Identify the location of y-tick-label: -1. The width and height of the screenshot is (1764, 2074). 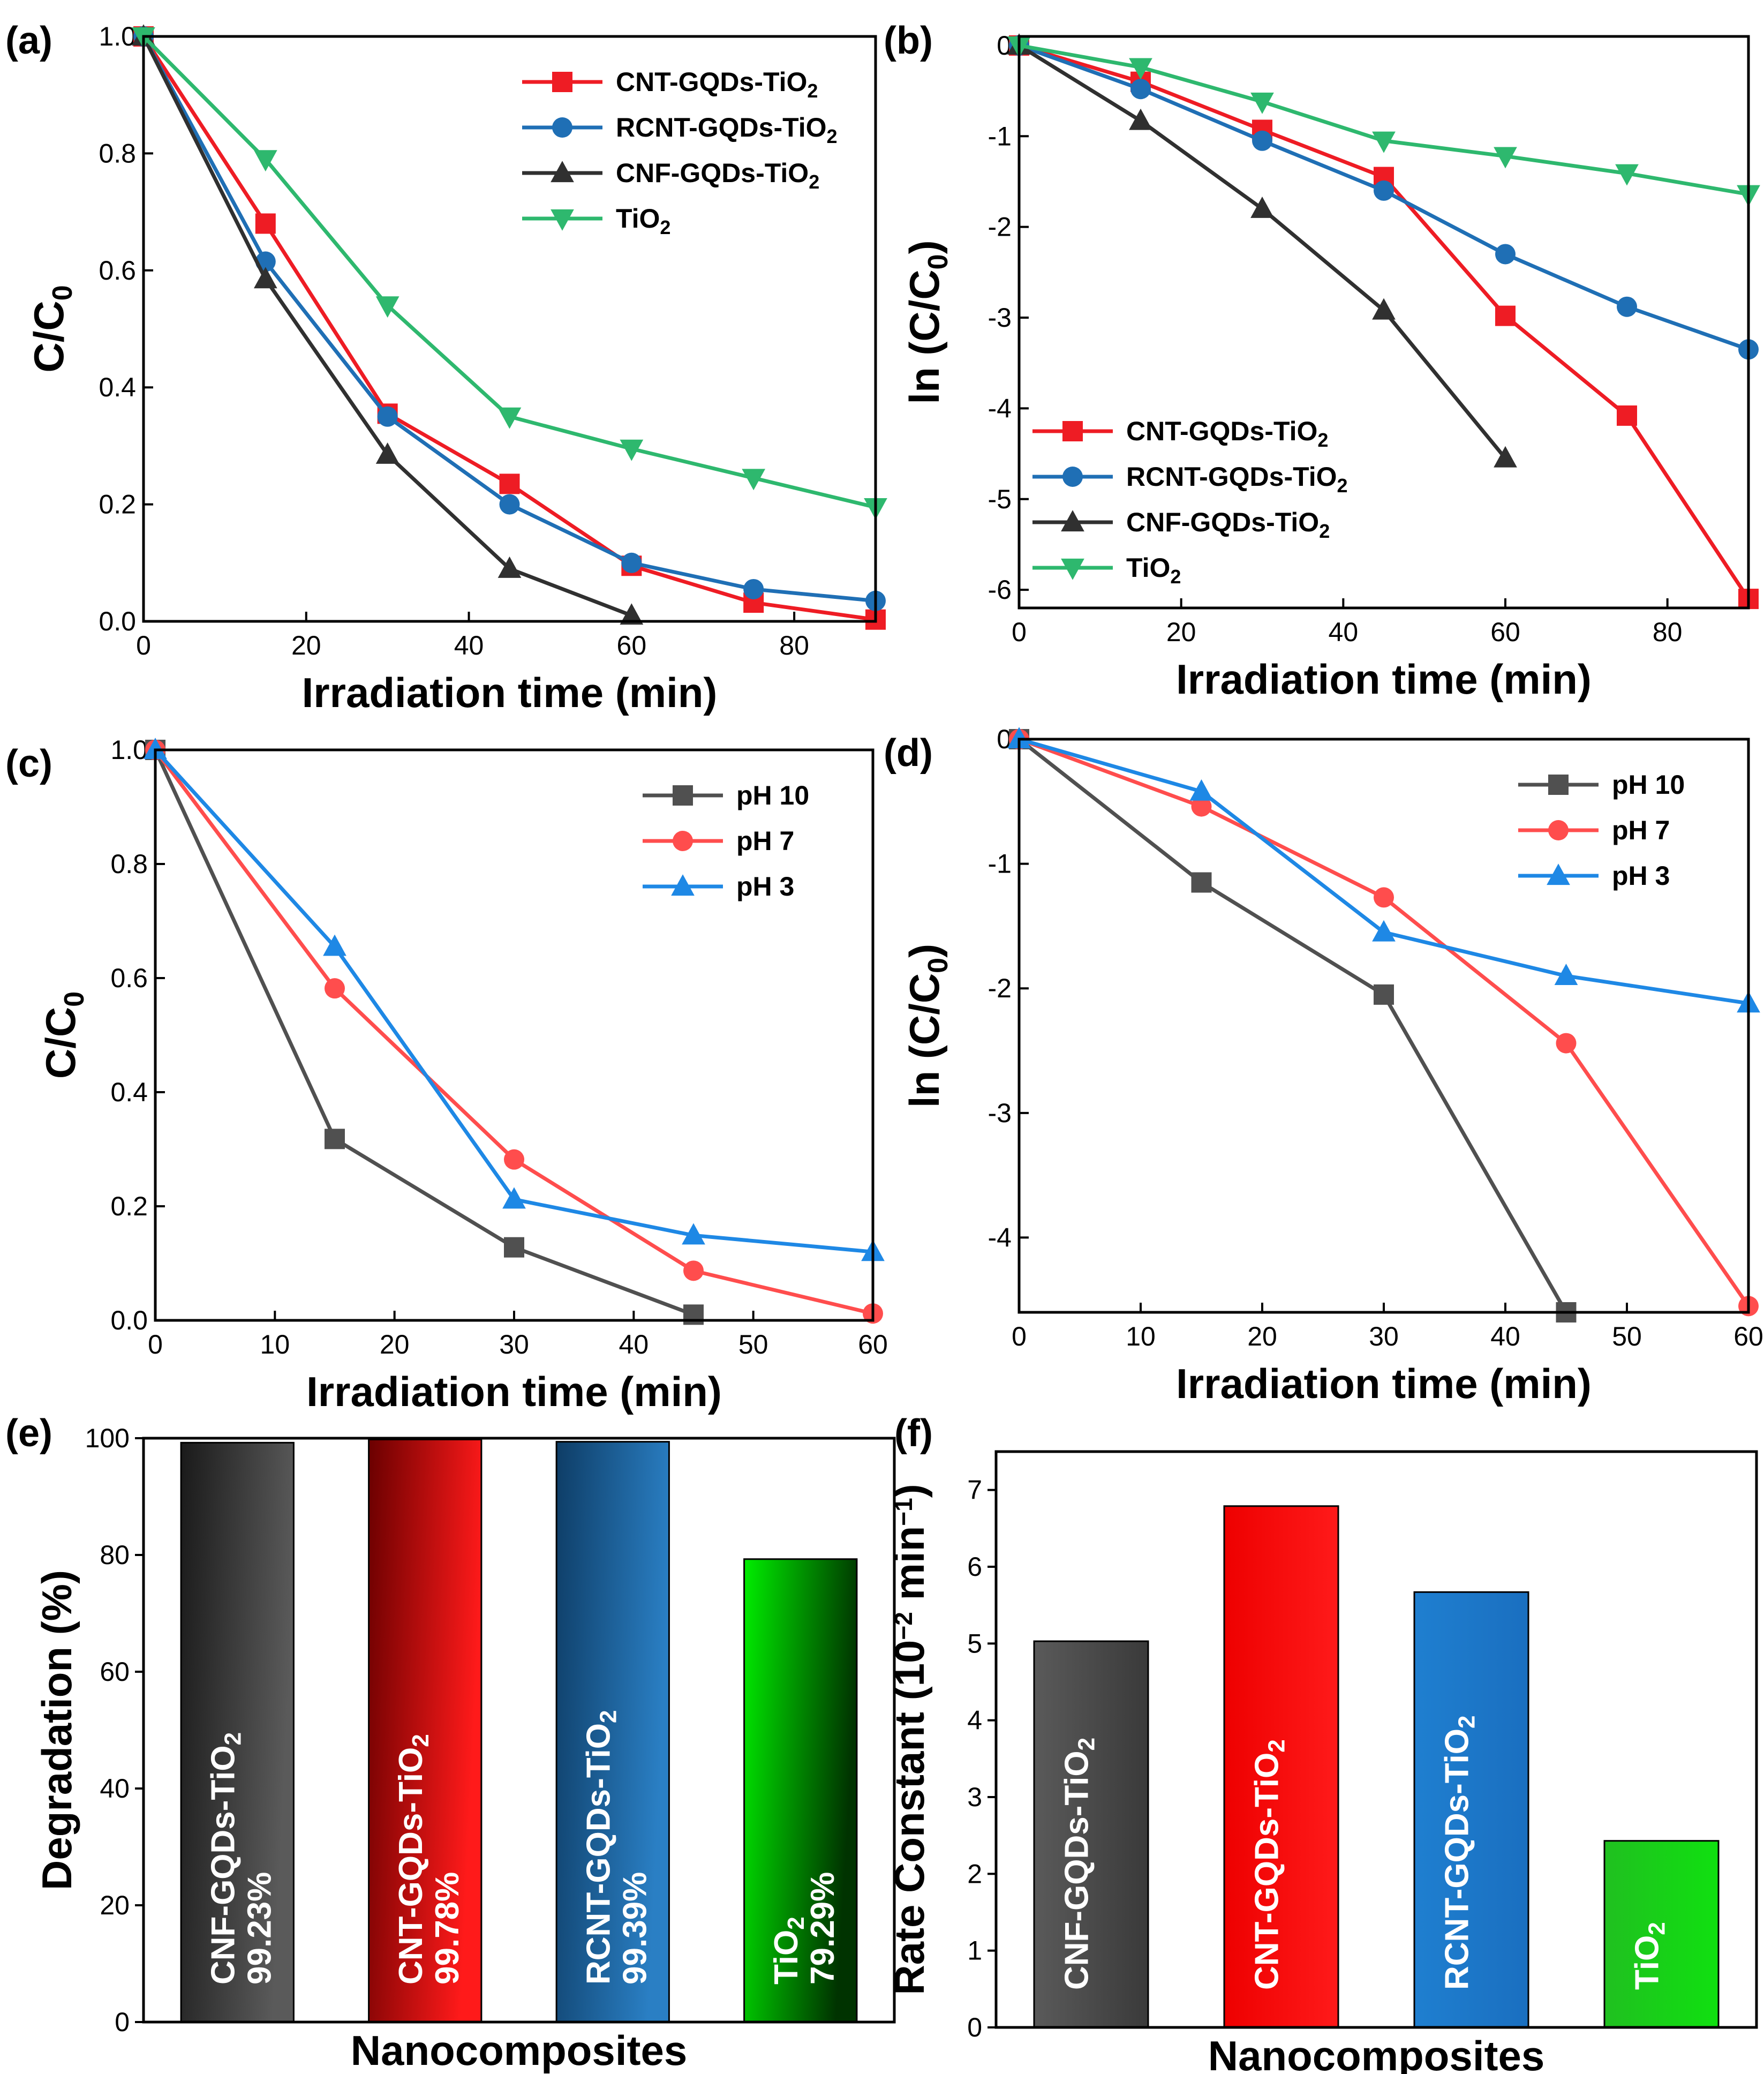
(1000, 136).